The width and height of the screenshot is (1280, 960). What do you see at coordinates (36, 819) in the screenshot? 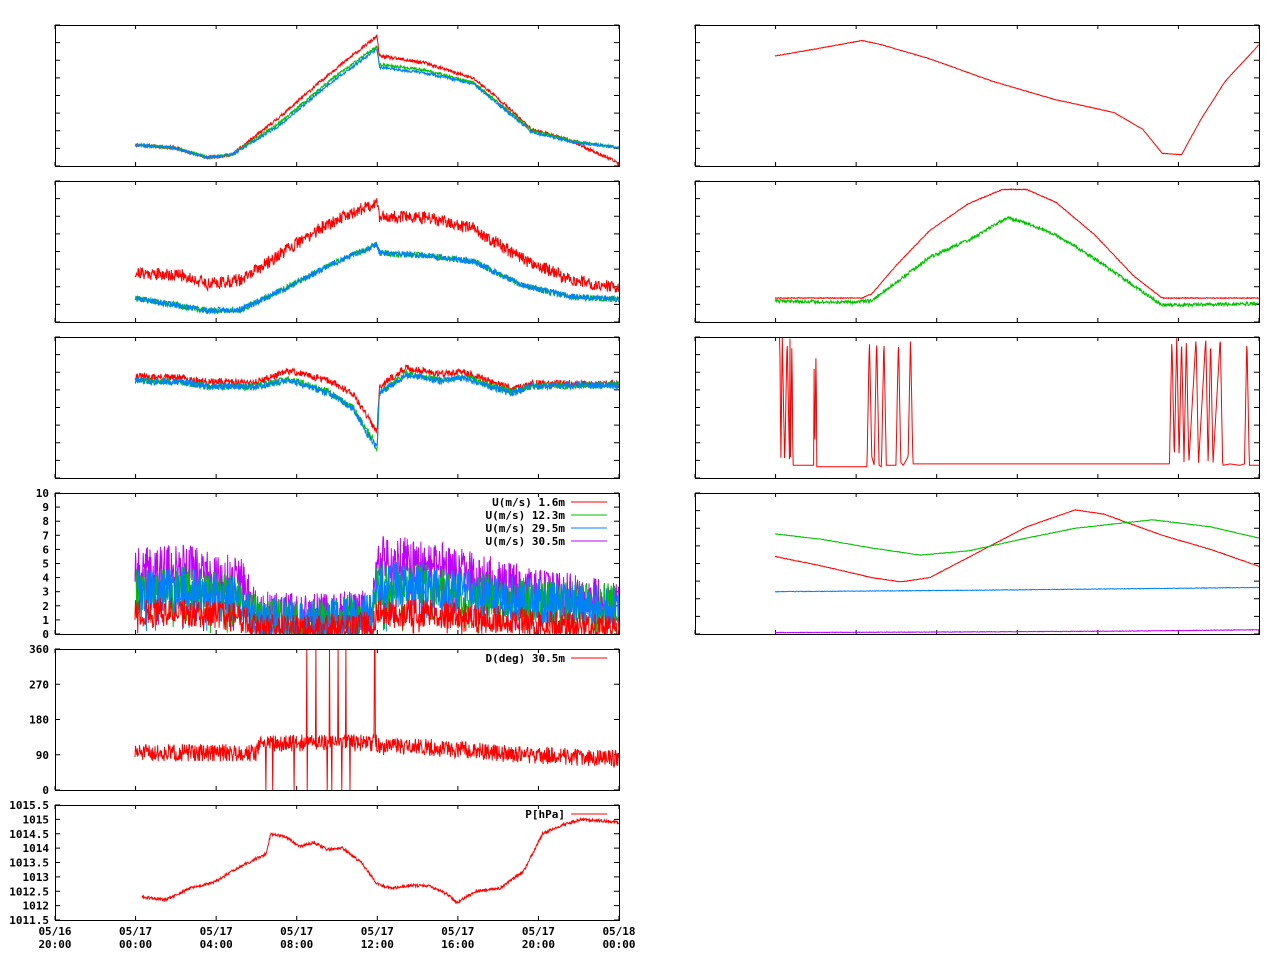
I see `y-tick-label: 1015` at bounding box center [36, 819].